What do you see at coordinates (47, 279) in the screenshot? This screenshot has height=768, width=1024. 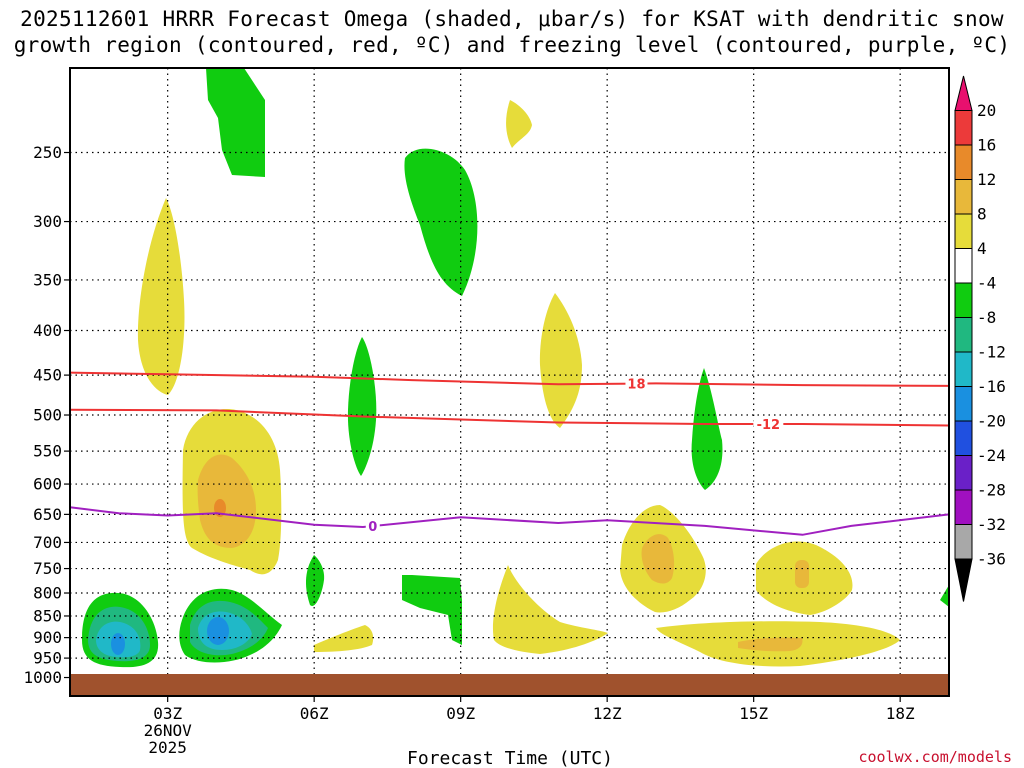 I see `y-tick-label-350: 350` at bounding box center [47, 279].